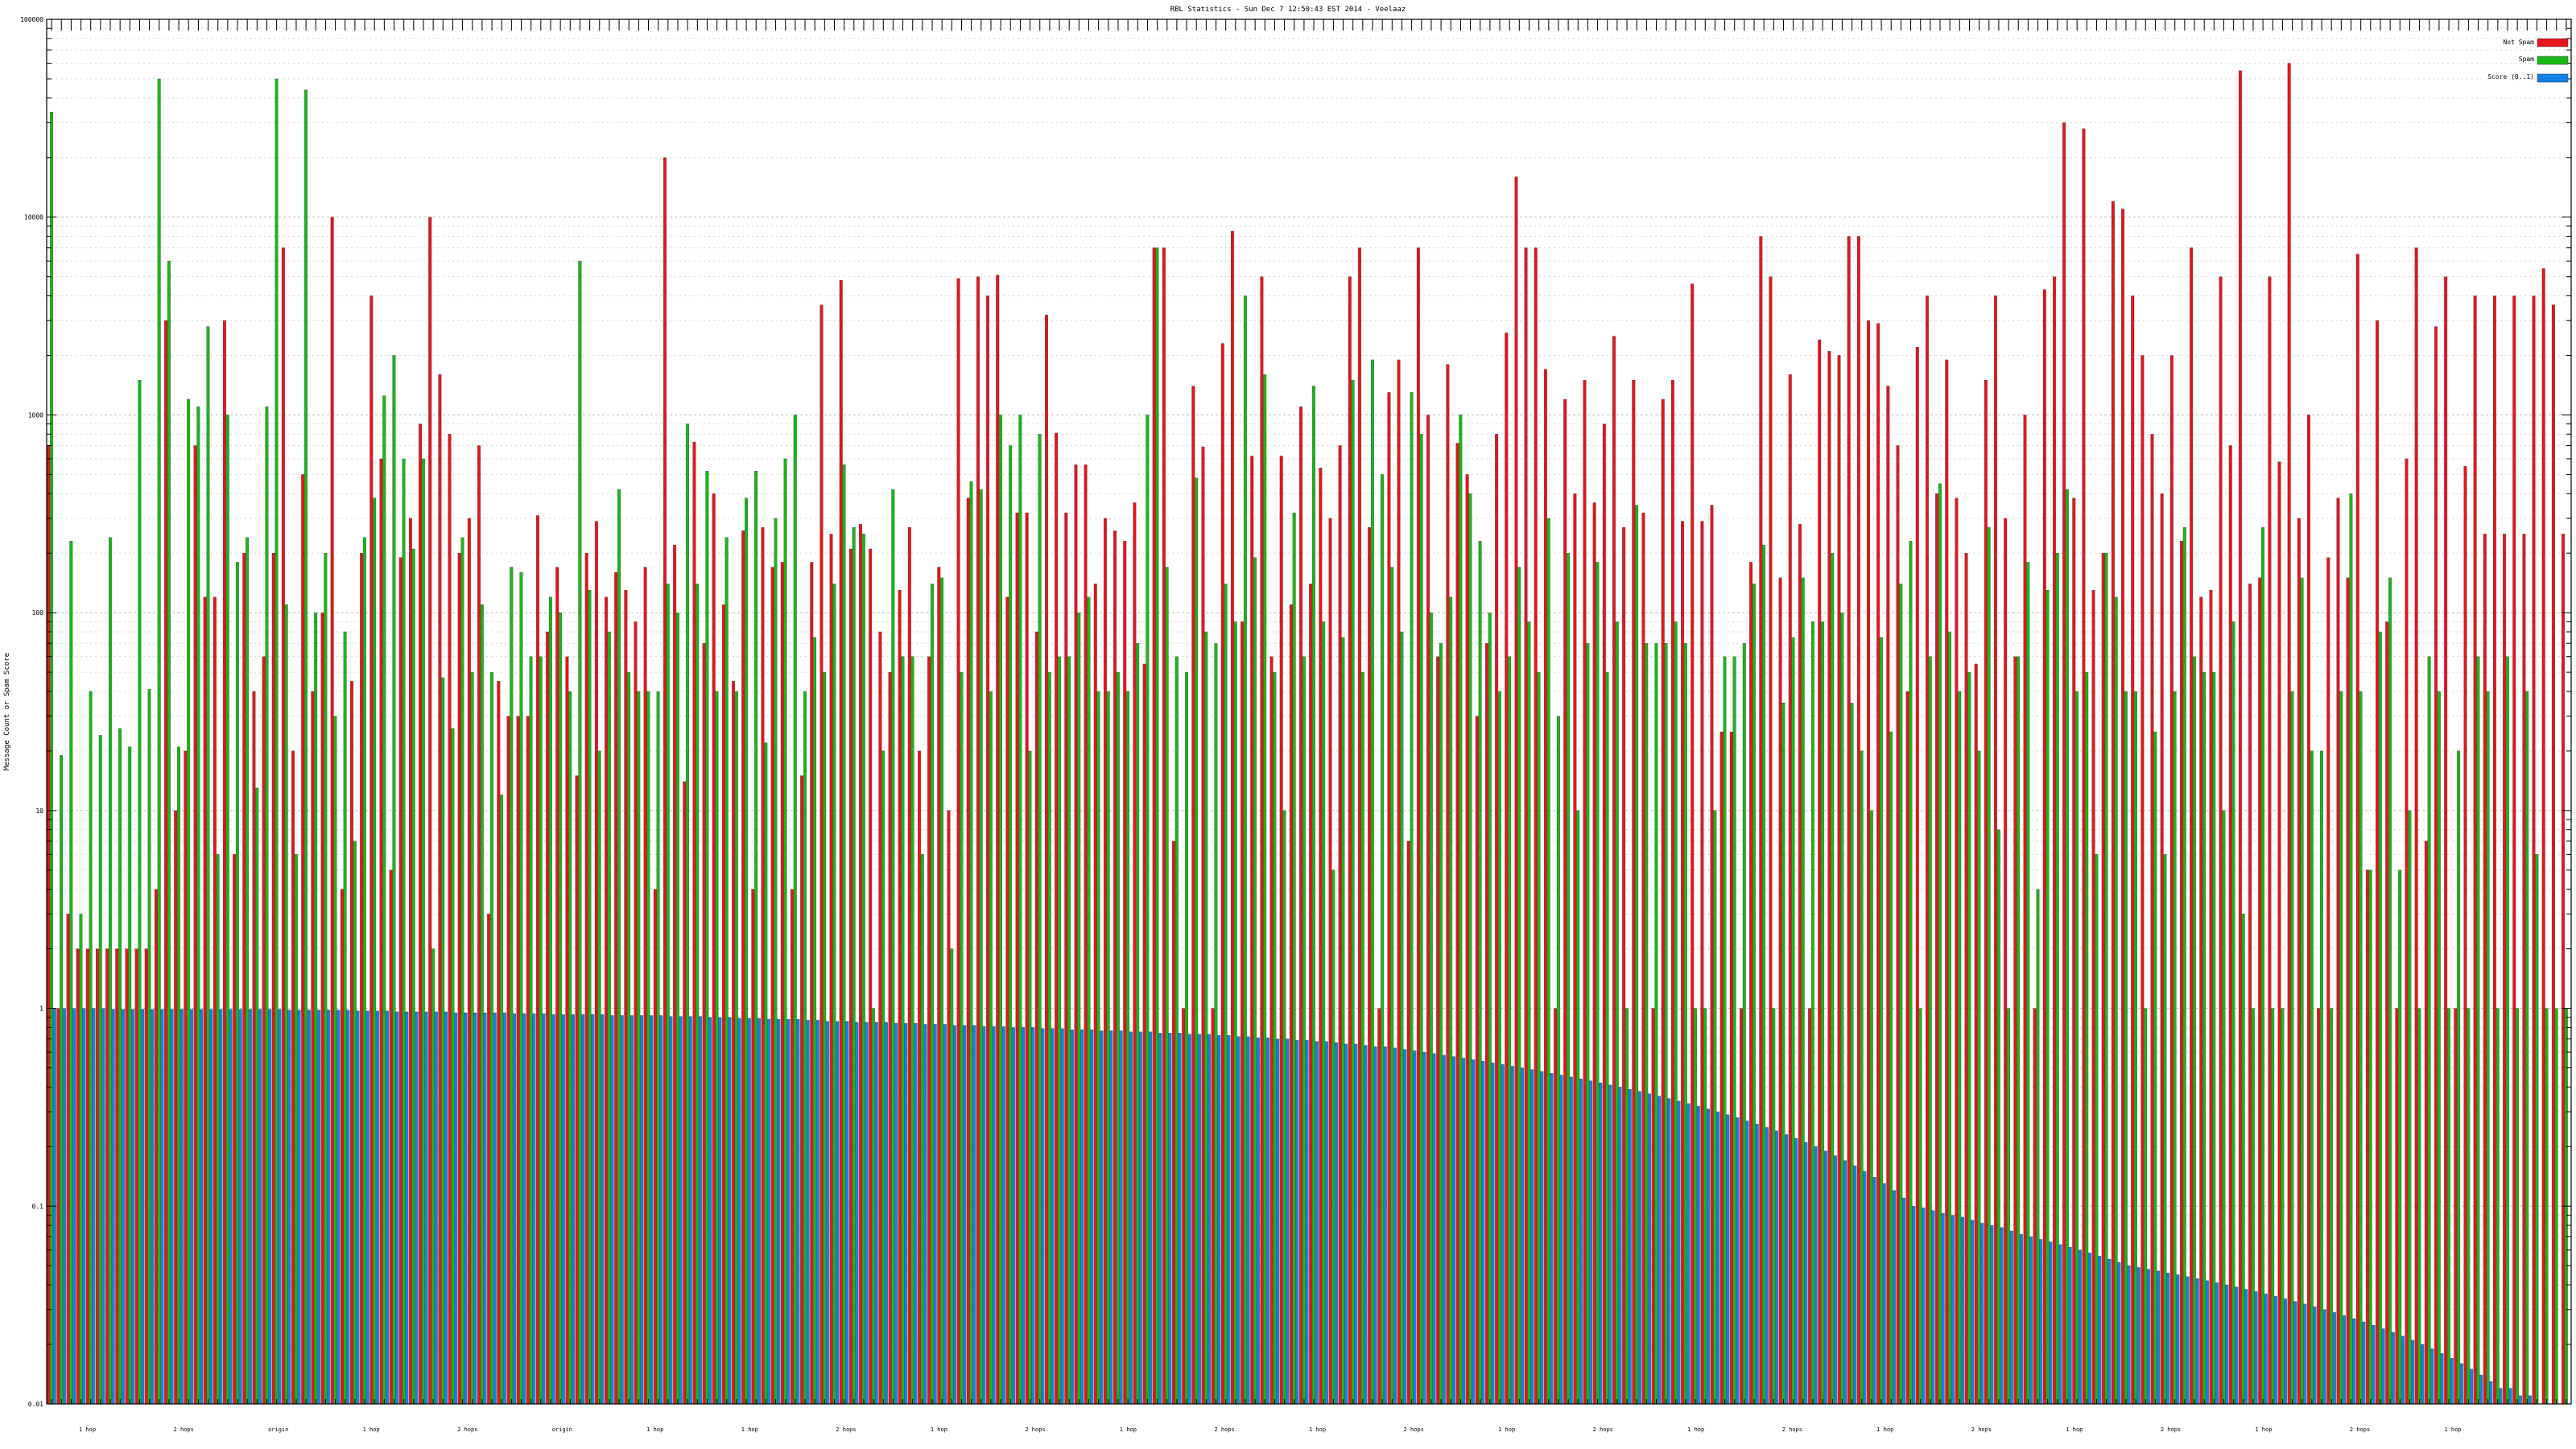  I want to click on x-group-label: 2 hops, so click(1981, 1429).